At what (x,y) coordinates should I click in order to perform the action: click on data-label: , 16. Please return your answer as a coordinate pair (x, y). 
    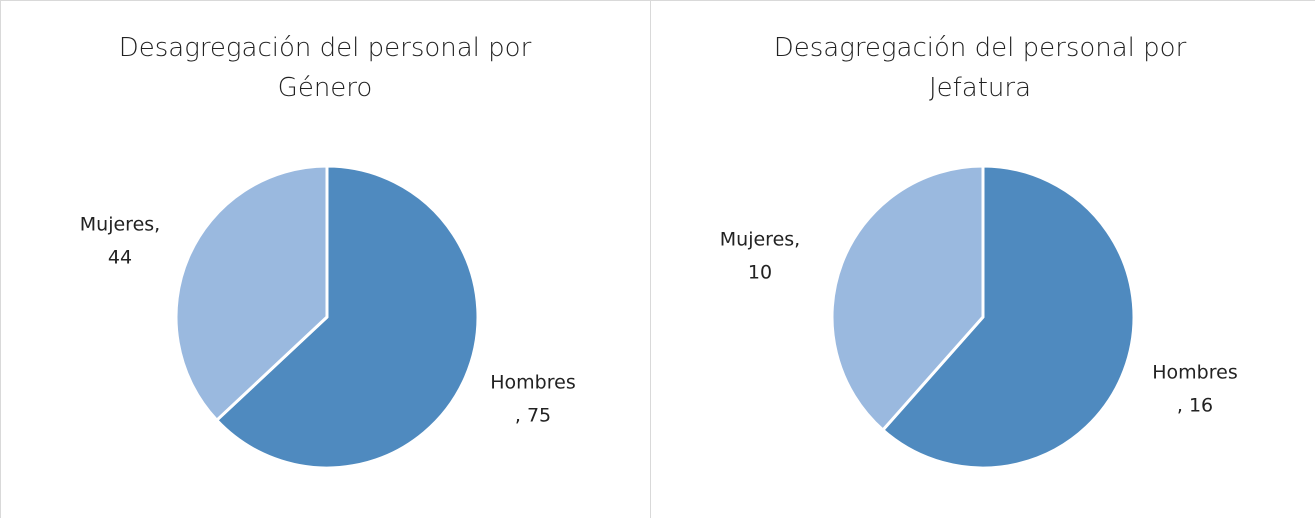
    Looking at the image, I should click on (1195, 406).